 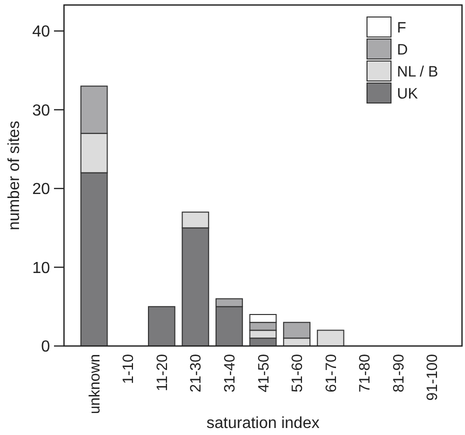 I want to click on legend-label: UK, so click(x=407, y=93).